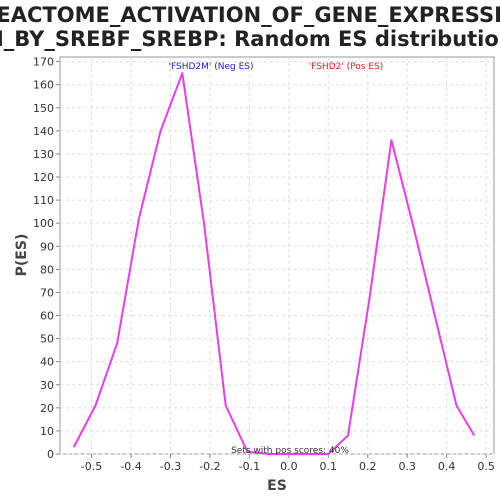  What do you see at coordinates (211, 67) in the screenshot?
I see `annotation-neg-es: 'FSHD2M' (Neg ES)` at bounding box center [211, 67].